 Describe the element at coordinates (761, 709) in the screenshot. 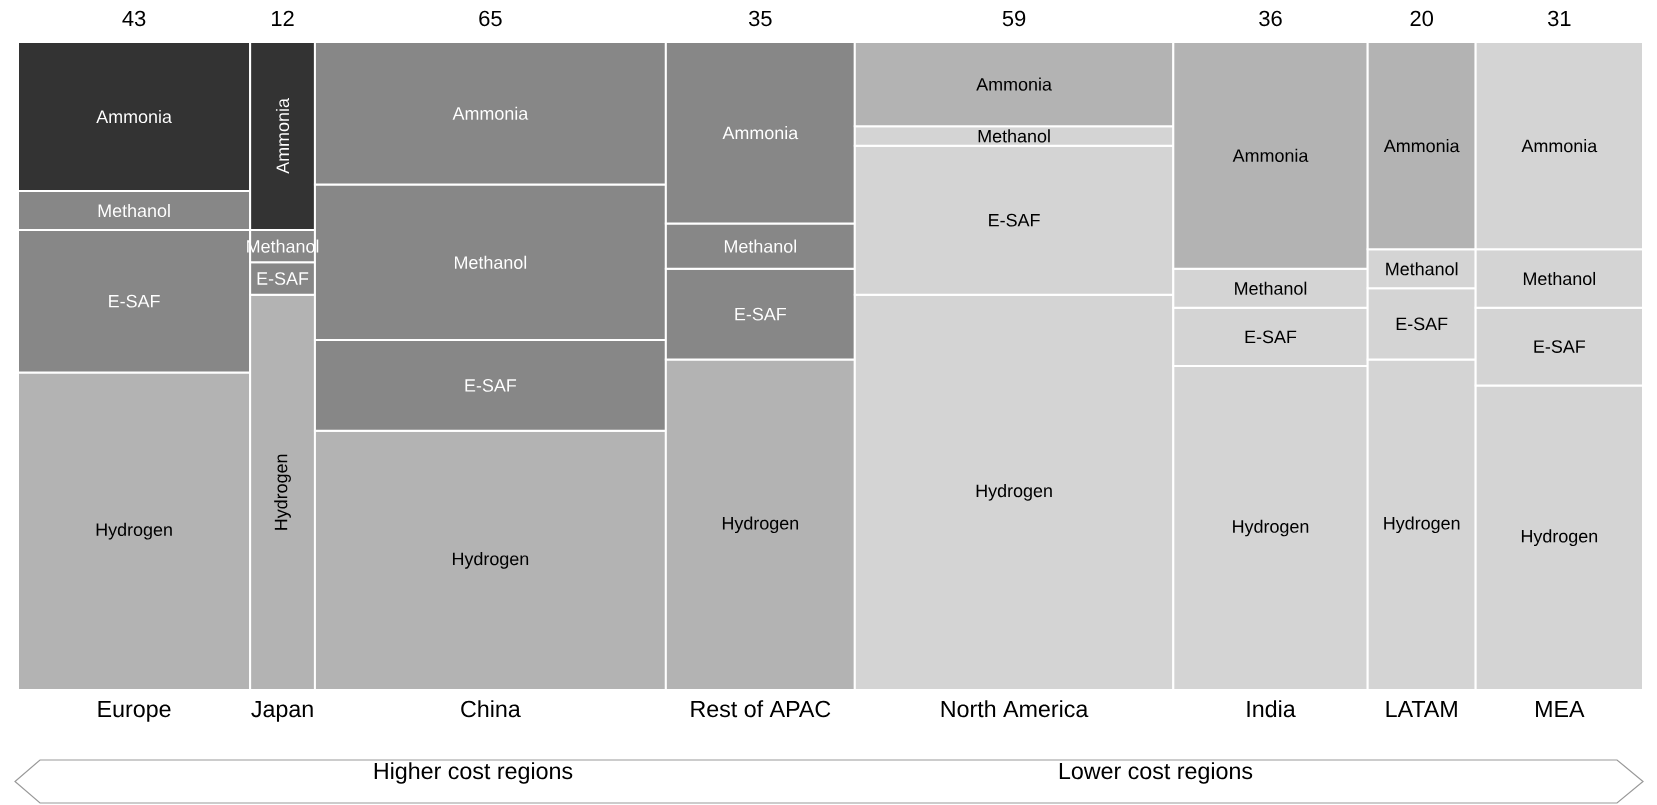

I see `x-tick-label: Rest of APAC` at that location.